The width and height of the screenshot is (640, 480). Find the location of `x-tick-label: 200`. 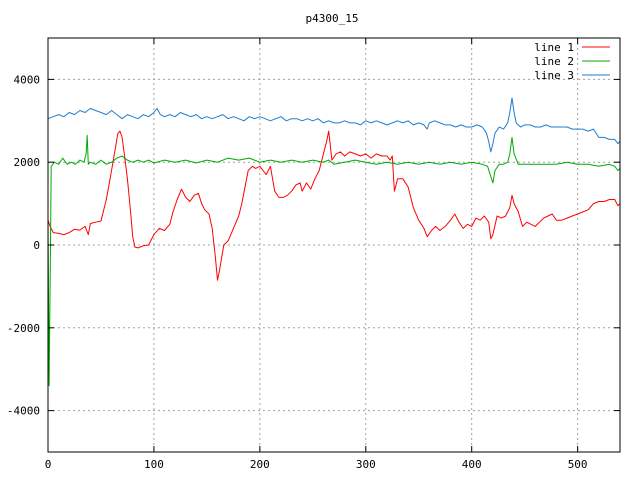

x-tick-label: 200 is located at coordinates (260, 464).